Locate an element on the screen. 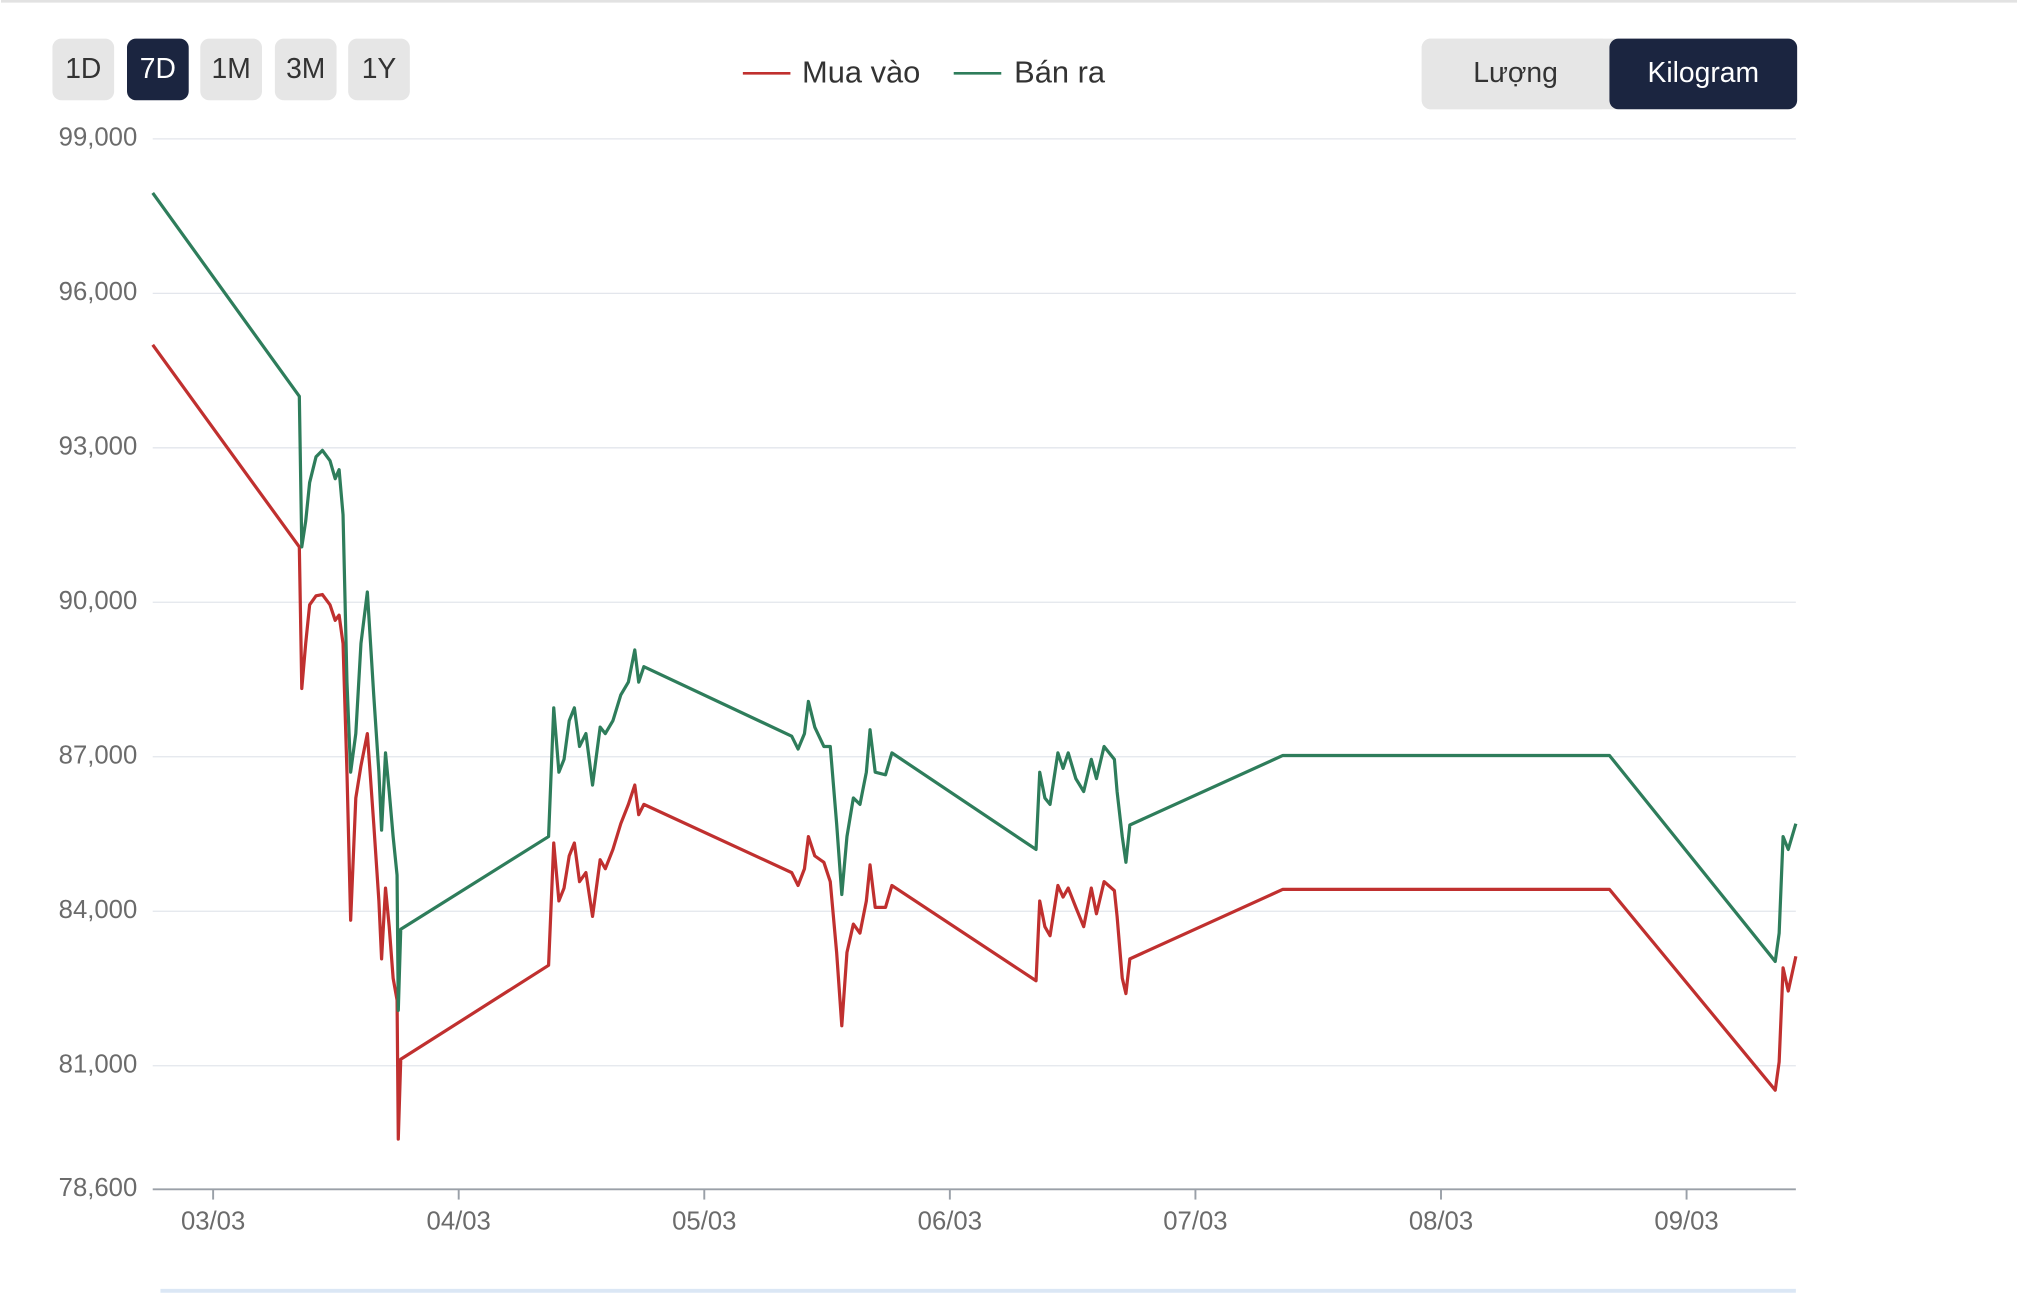  range-button-label: 1Y is located at coordinates (379, 68).